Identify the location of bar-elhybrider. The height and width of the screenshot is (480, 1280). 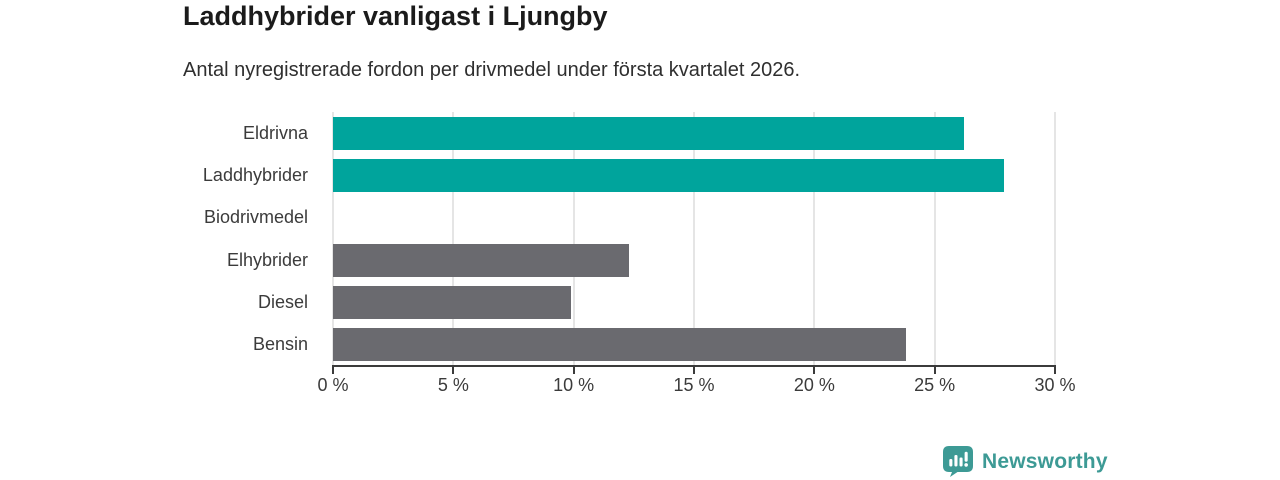
(481, 260).